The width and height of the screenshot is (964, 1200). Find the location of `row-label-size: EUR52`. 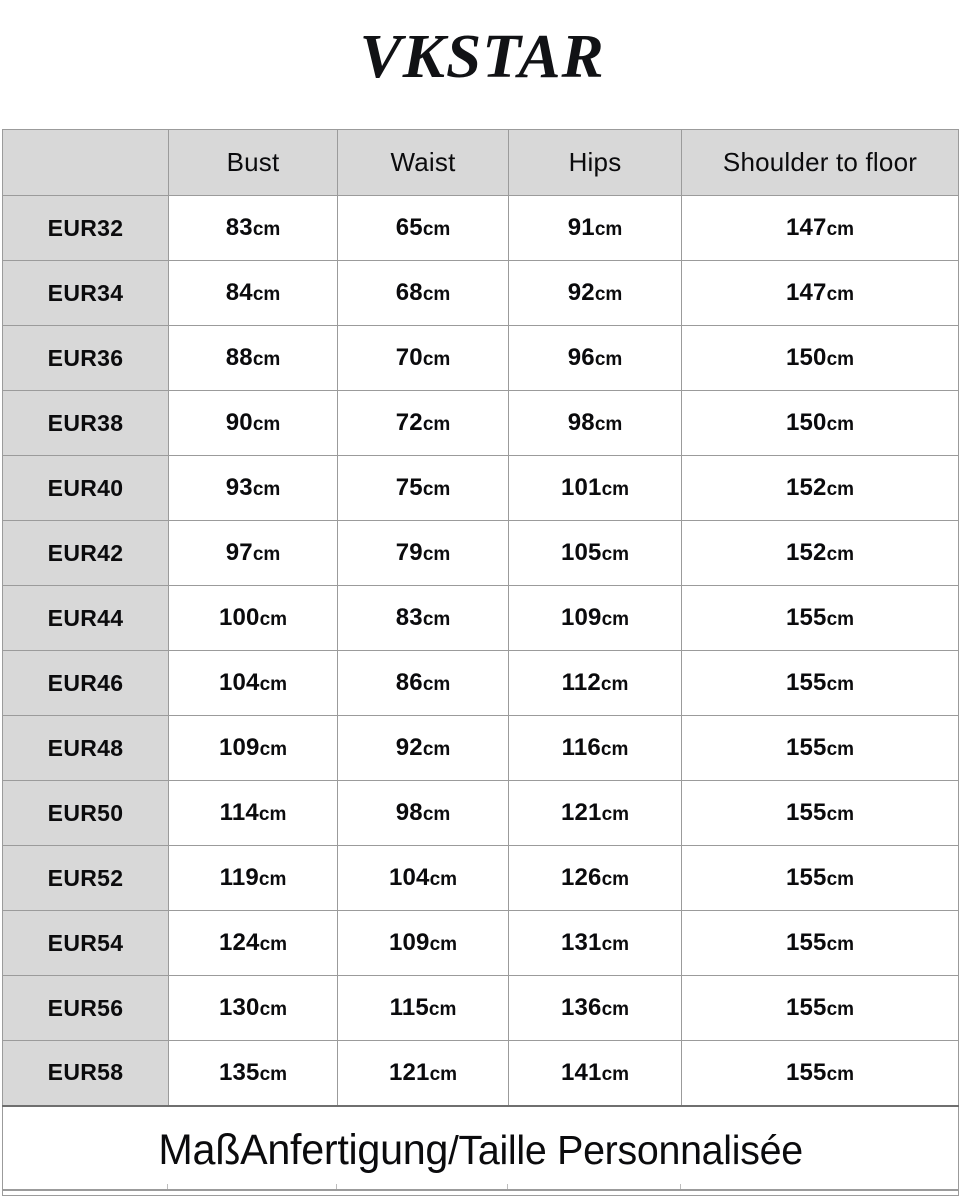

row-label-size: EUR52 is located at coordinates (85, 878).